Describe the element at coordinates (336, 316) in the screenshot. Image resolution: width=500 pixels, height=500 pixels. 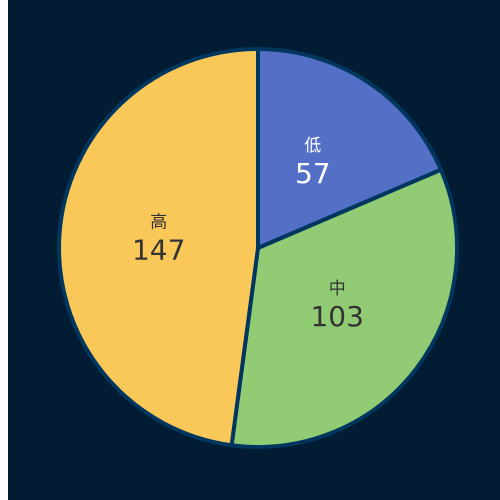
I see `slice-label-value-1: 103` at that location.